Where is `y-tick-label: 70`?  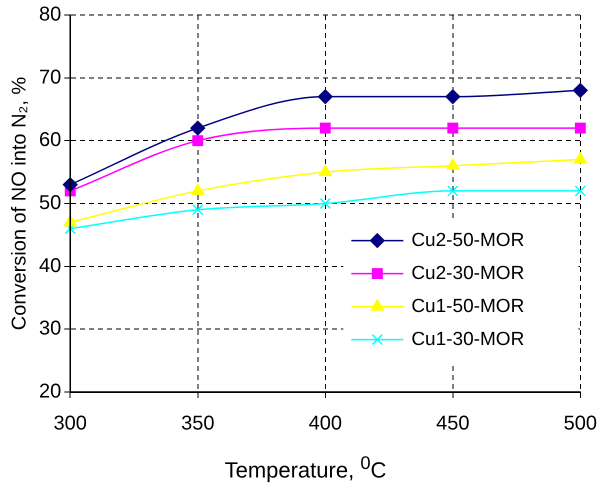
y-tick-label: 70 is located at coordinates (50, 77).